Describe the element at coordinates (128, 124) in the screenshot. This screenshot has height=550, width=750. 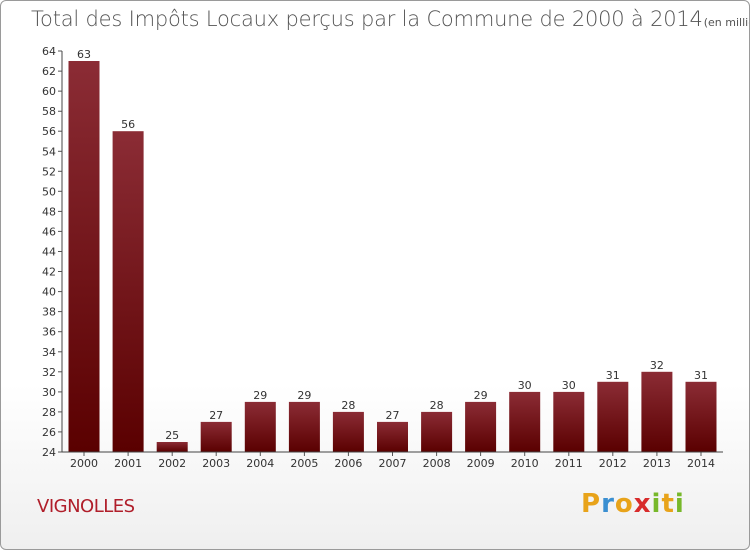
I see `value-label-2001: 56` at that location.